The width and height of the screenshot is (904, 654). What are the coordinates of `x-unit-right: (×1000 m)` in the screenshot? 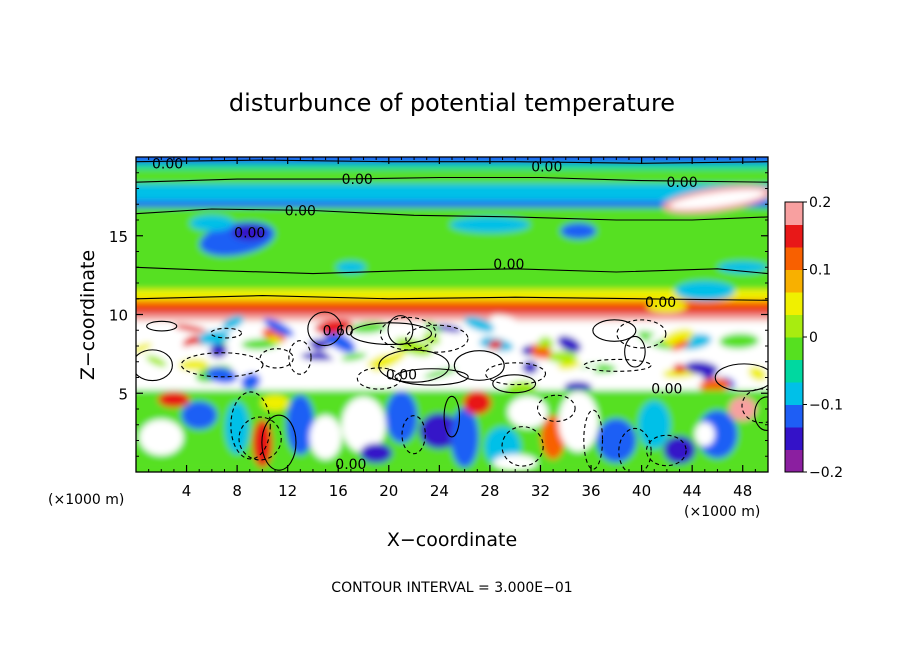 It's located at (722, 512).